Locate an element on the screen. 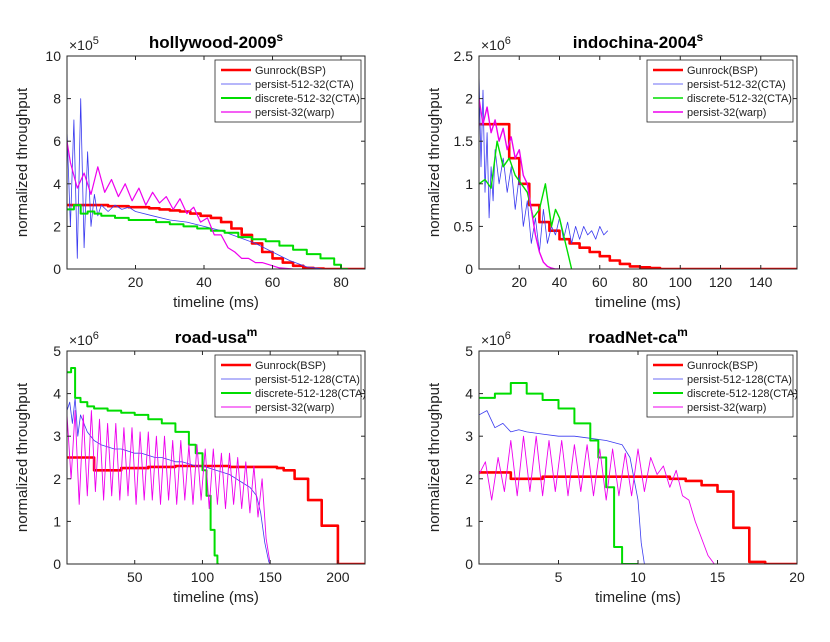 This screenshot has height=642, width=830. y-tick-label: 8 is located at coordinates (57, 99).